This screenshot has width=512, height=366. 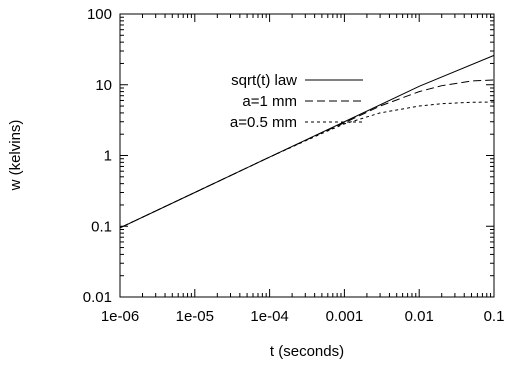 I want to click on x-axis-label: t (seconds), so click(x=307, y=351).